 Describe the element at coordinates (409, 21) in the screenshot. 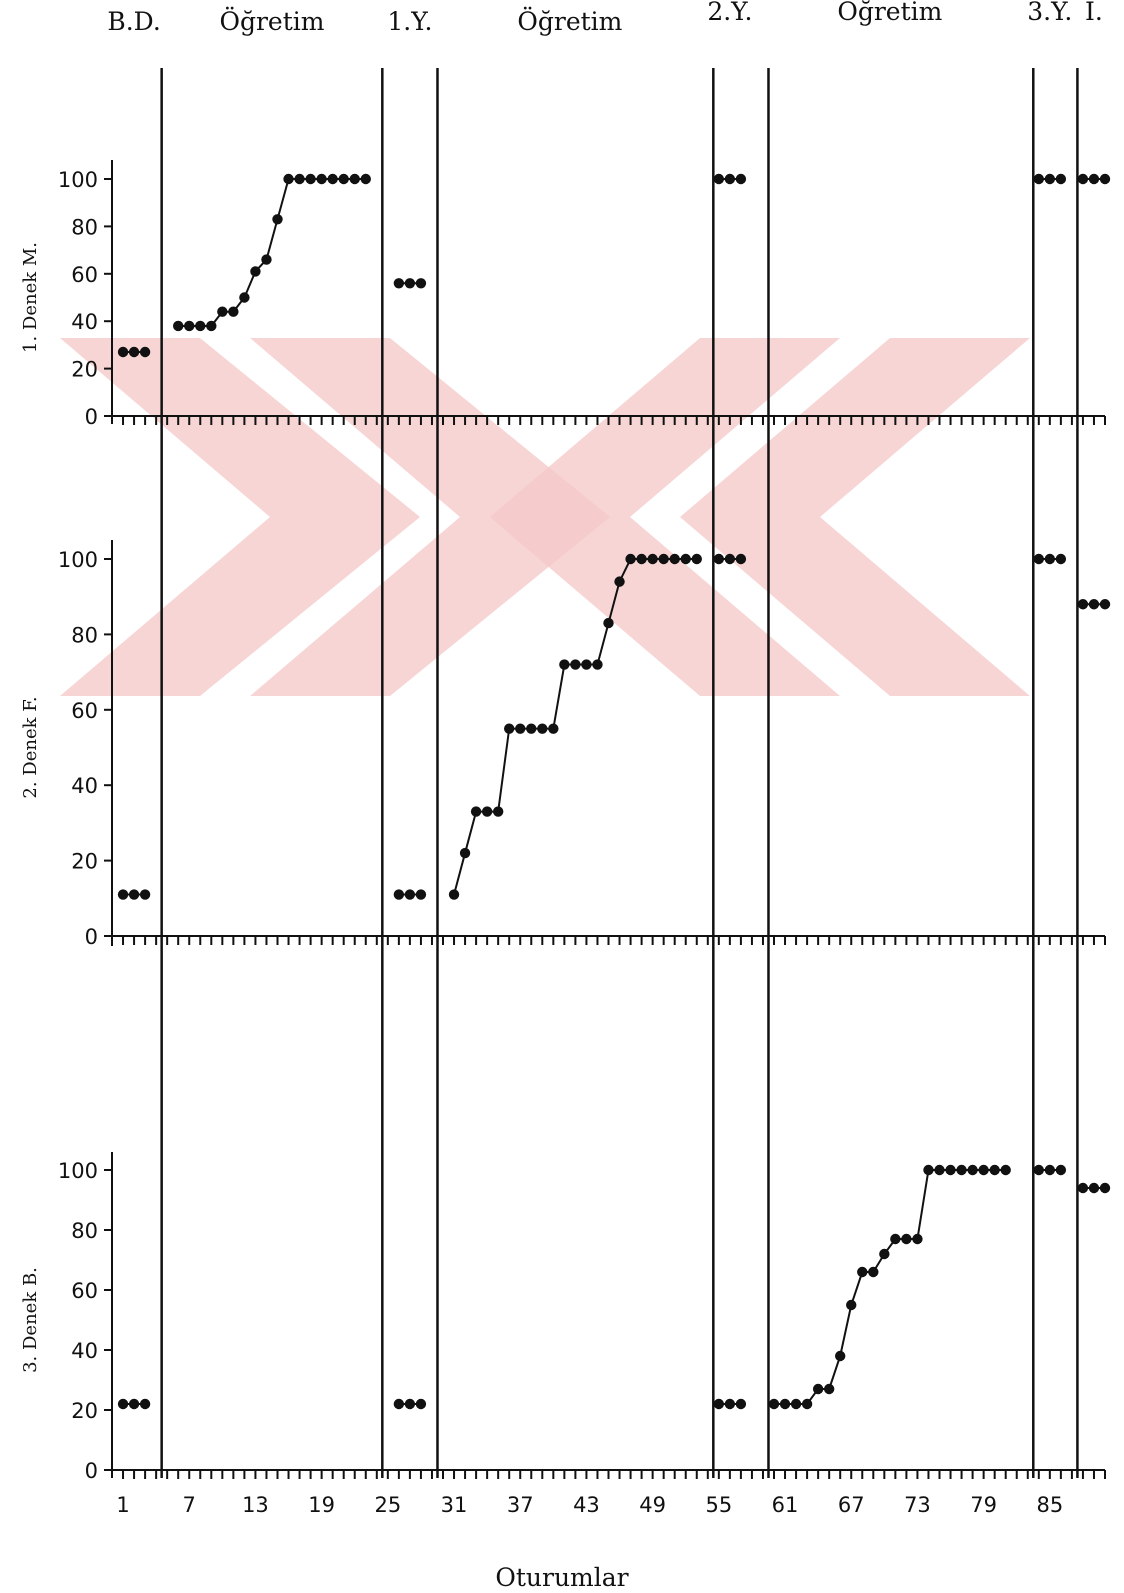

I see `phase-label: 1.Y.` at that location.